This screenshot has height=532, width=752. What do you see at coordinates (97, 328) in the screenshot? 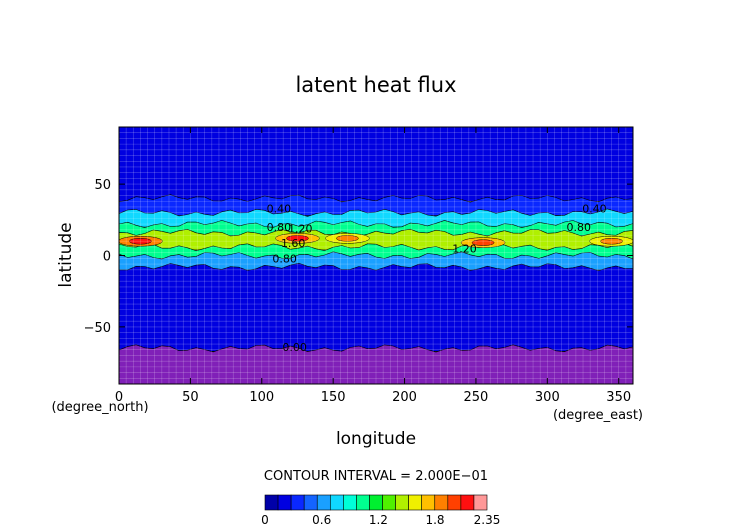
I see `y-tick-label: −50` at bounding box center [97, 328].